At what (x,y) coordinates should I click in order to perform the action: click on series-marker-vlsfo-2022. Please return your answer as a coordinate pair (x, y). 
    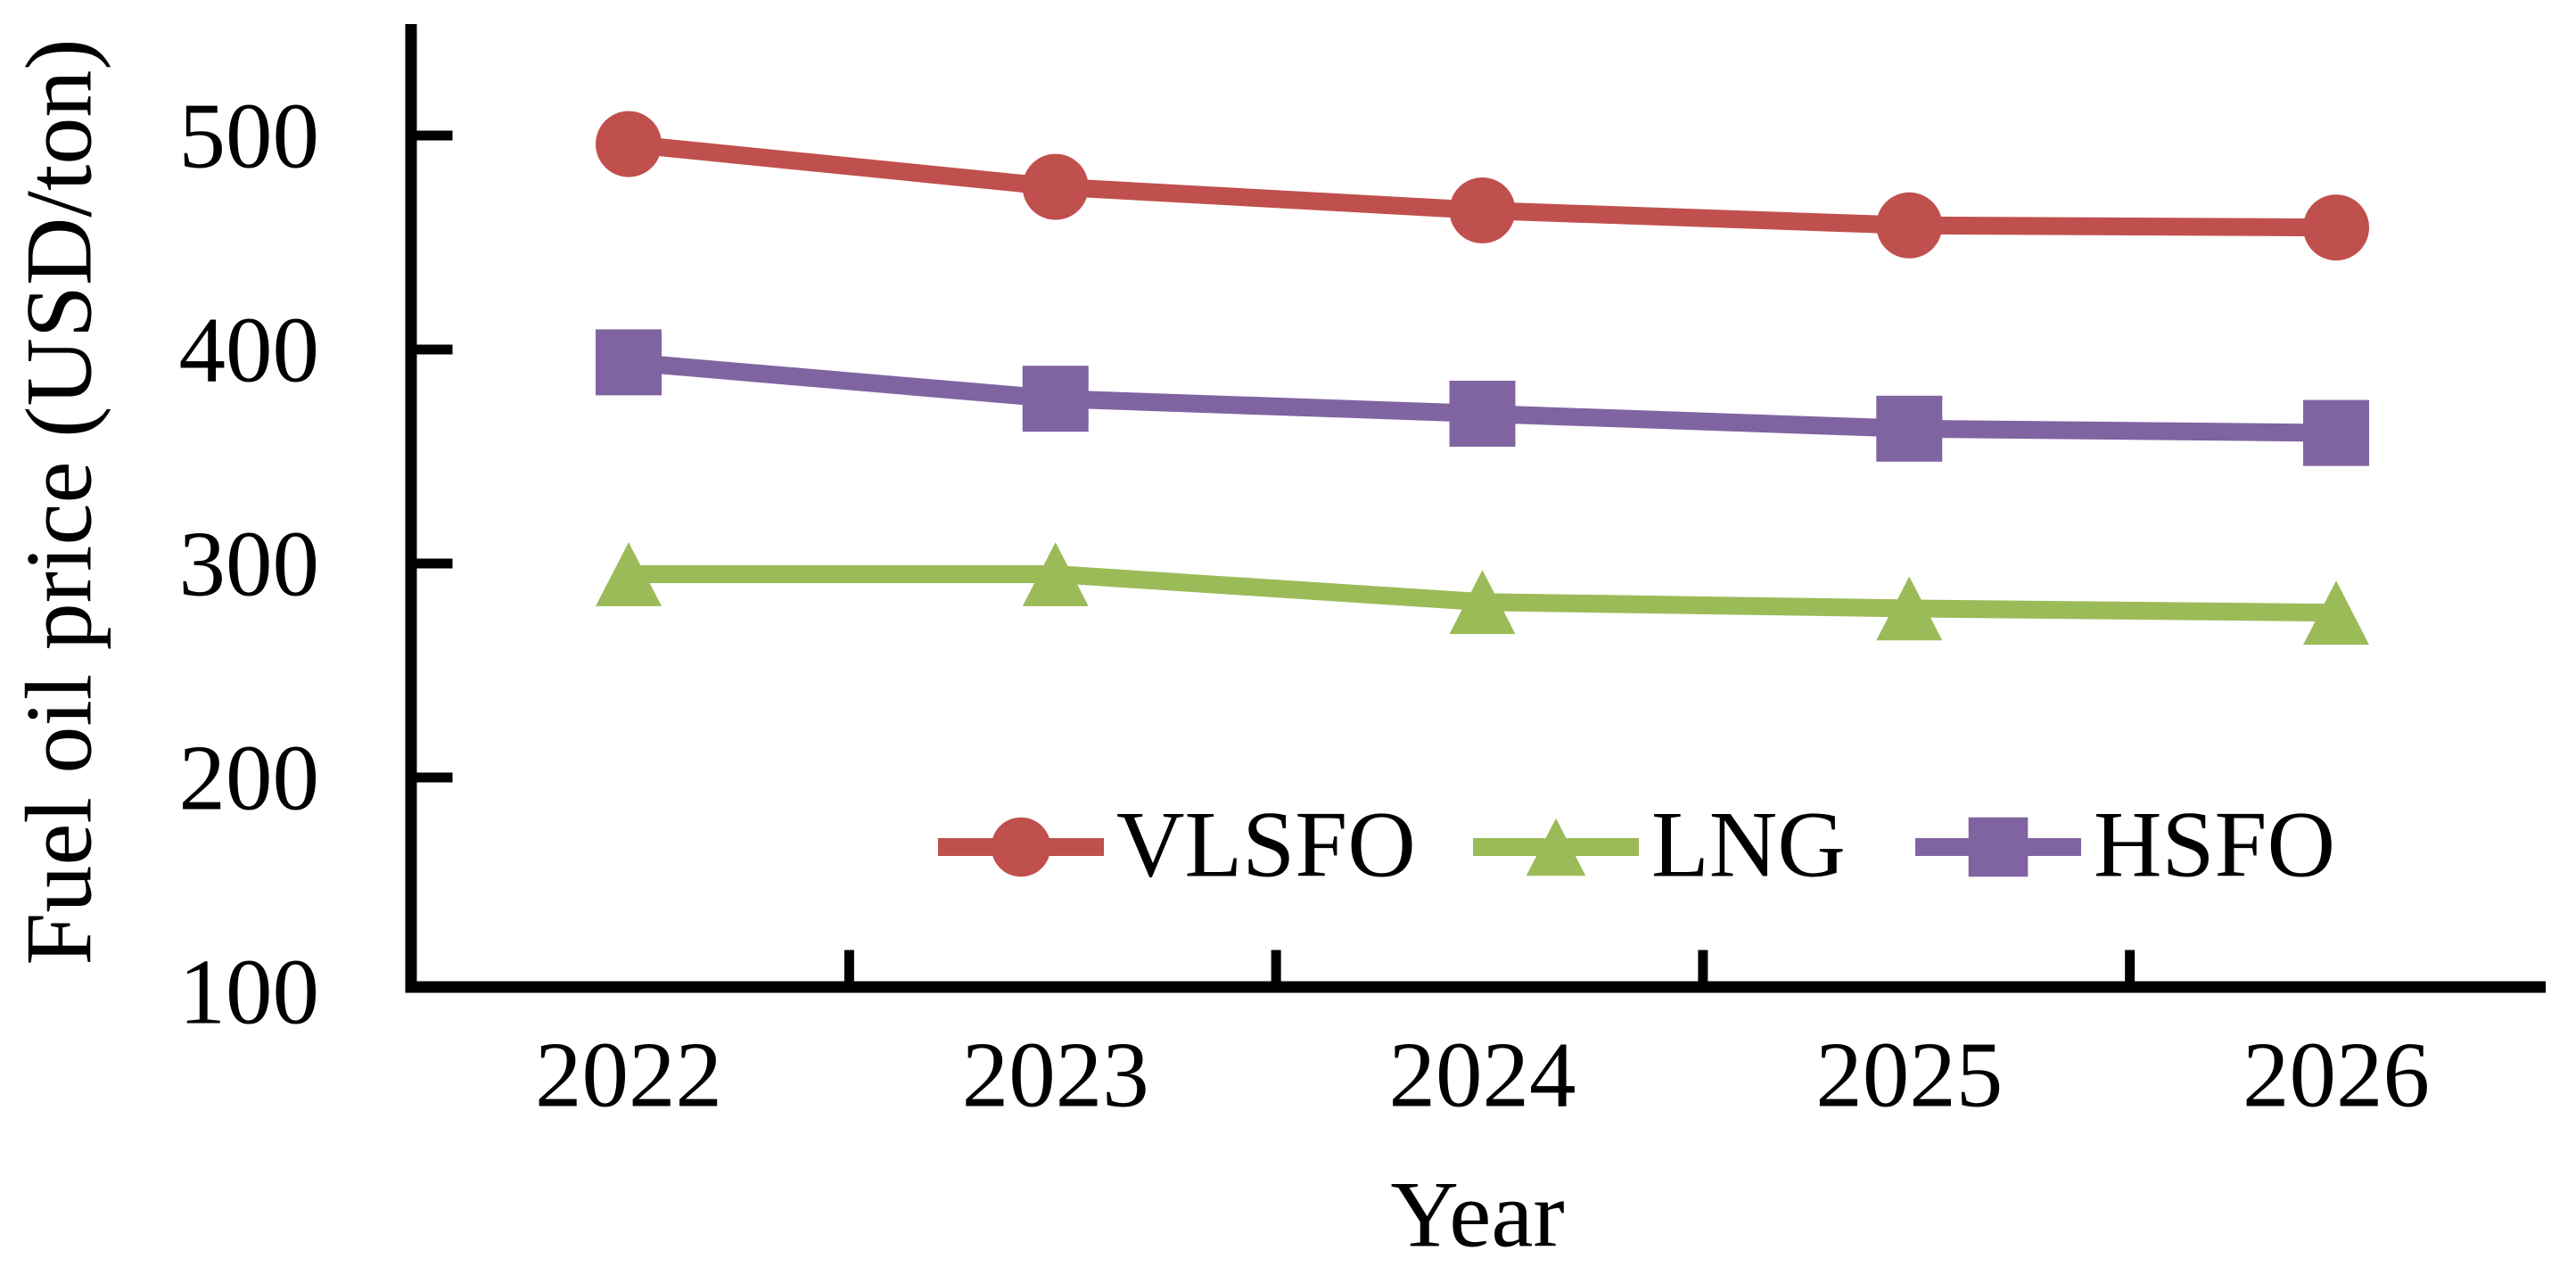
    Looking at the image, I should click on (629, 144).